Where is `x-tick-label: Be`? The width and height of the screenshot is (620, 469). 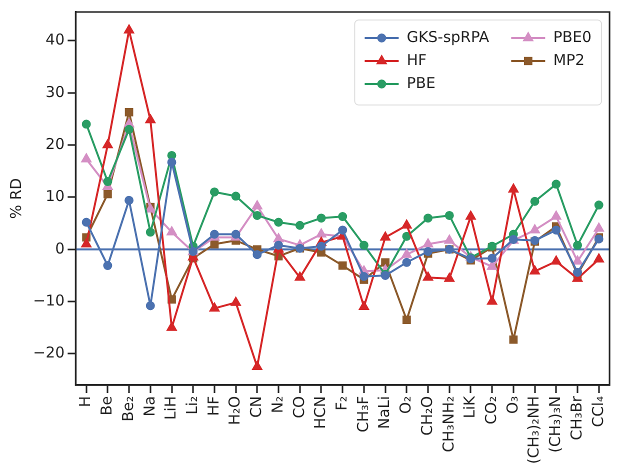
x-tick-label: Be is located at coordinates (107, 406).